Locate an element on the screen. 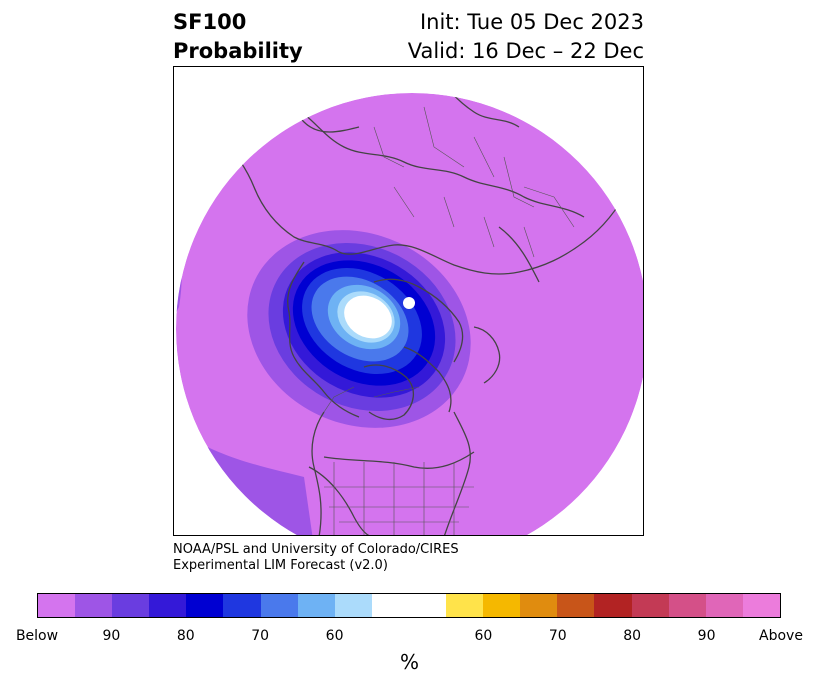 The height and width of the screenshot is (686, 819). init-date: Init: Tue 05 Dec 2023 is located at coordinates (531, 22).